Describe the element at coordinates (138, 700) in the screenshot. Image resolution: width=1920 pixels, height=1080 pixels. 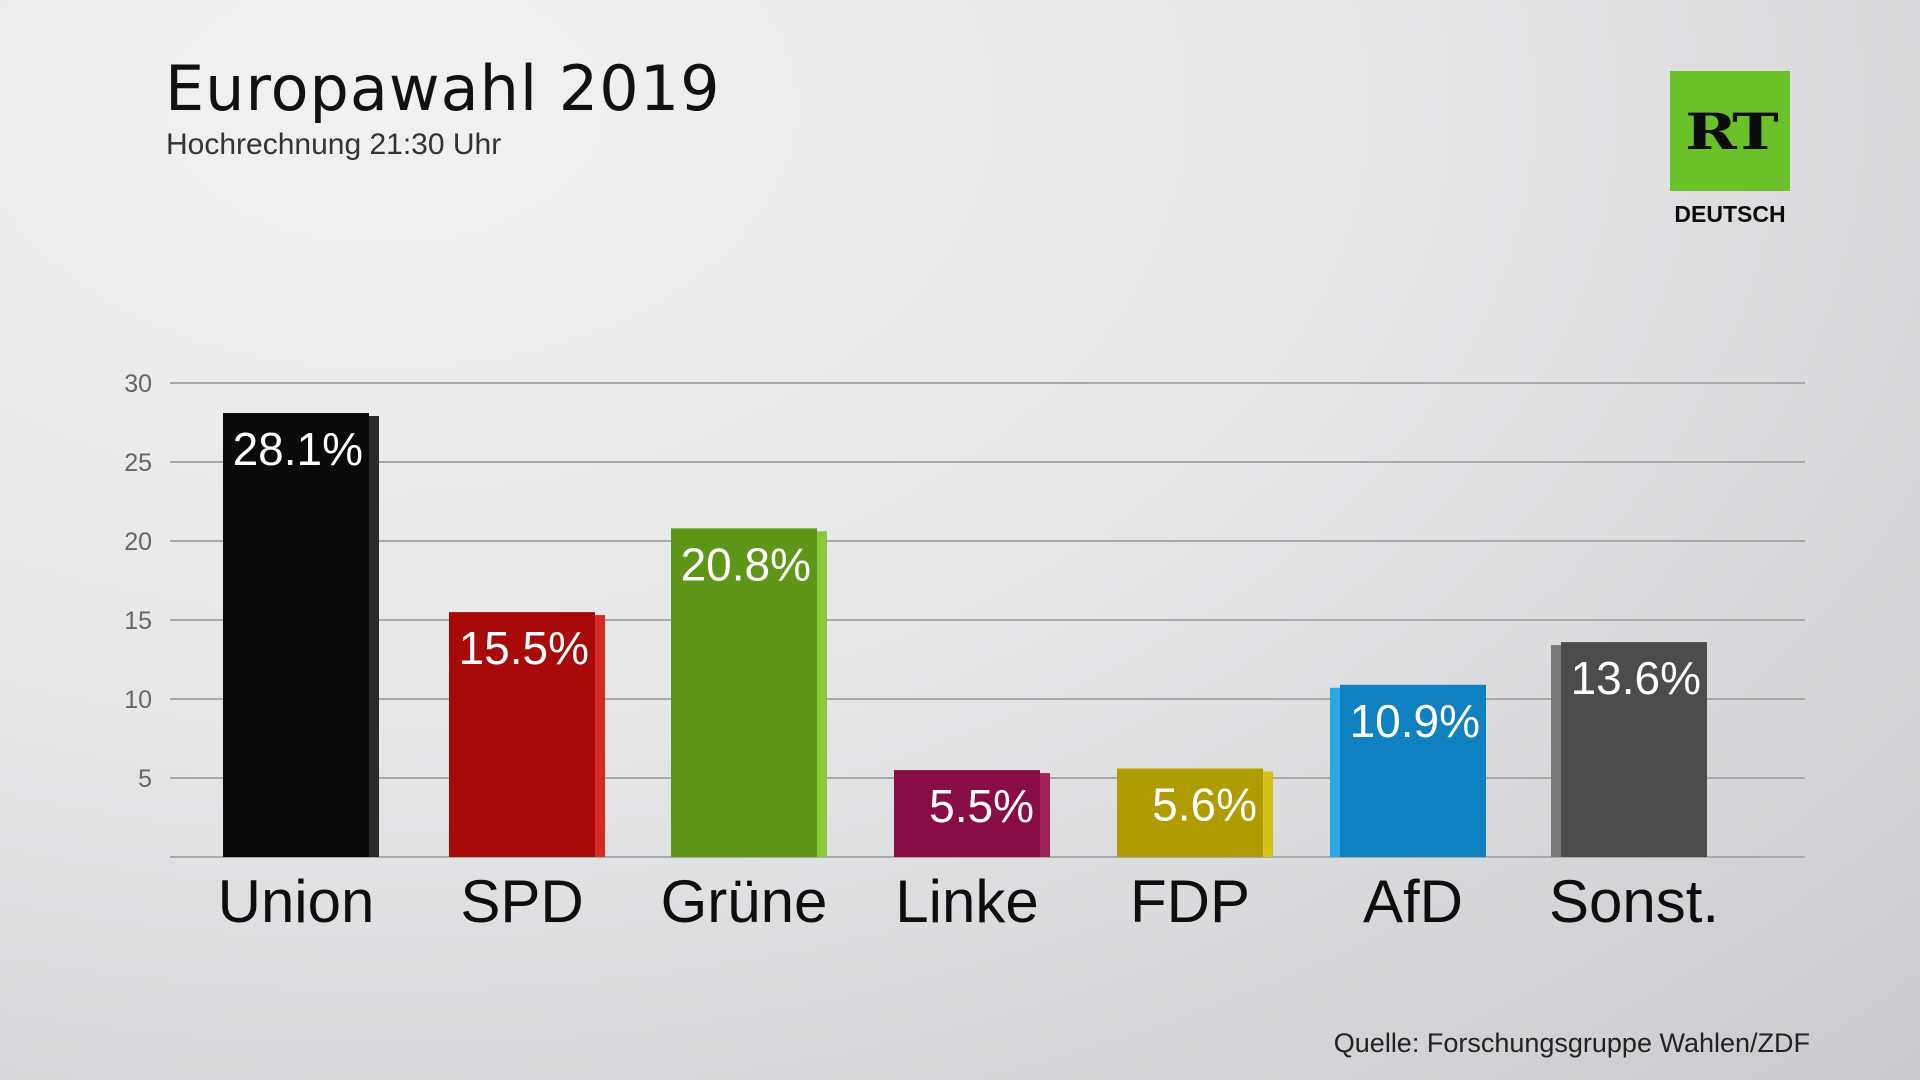
I see `y-tick-label: 10` at that location.